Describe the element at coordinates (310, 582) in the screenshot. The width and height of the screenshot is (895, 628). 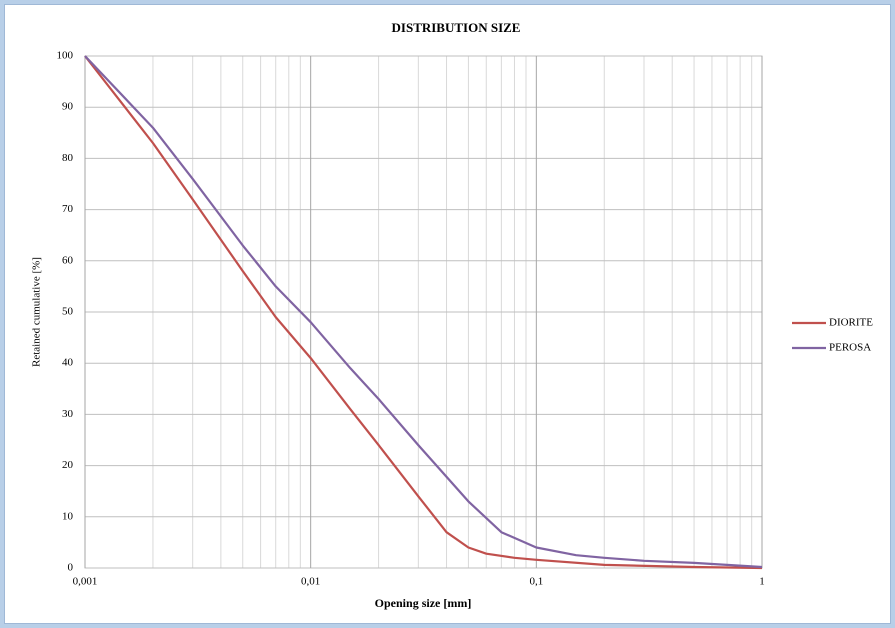
I see `x-tick-label: 0,01` at that location.